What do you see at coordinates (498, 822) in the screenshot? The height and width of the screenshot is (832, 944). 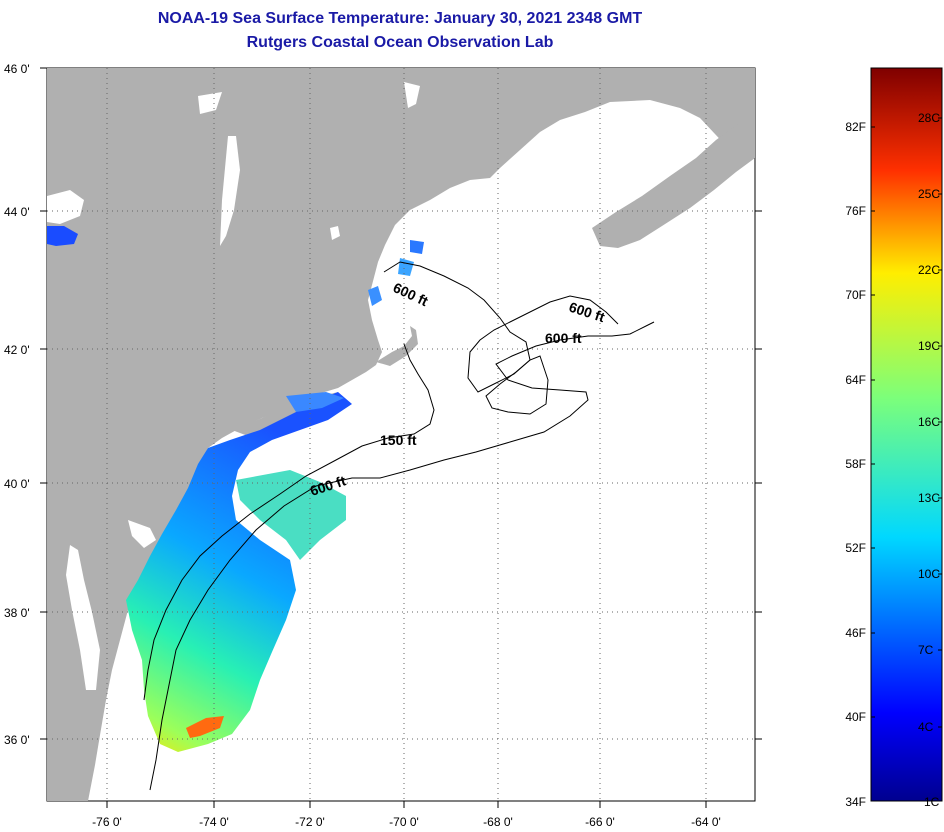 I see `lon-label: -68 0'` at bounding box center [498, 822].